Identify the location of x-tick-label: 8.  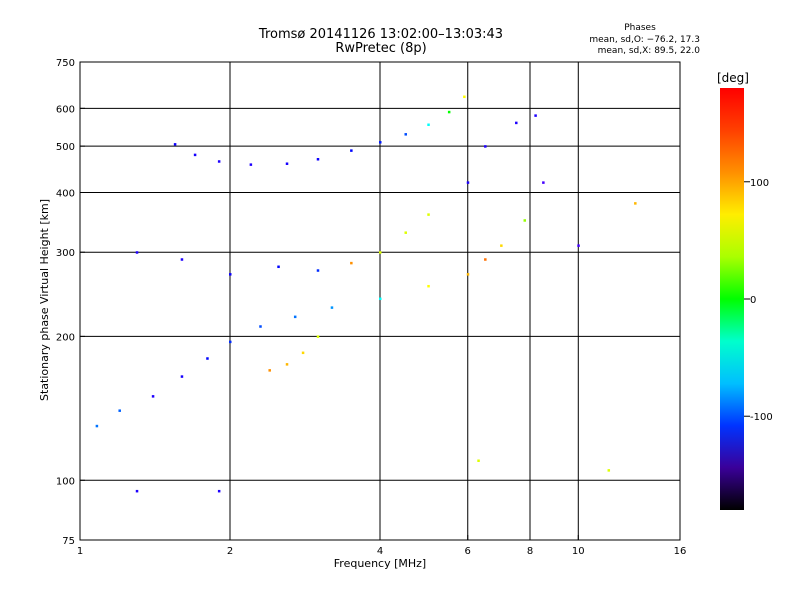
(530, 551).